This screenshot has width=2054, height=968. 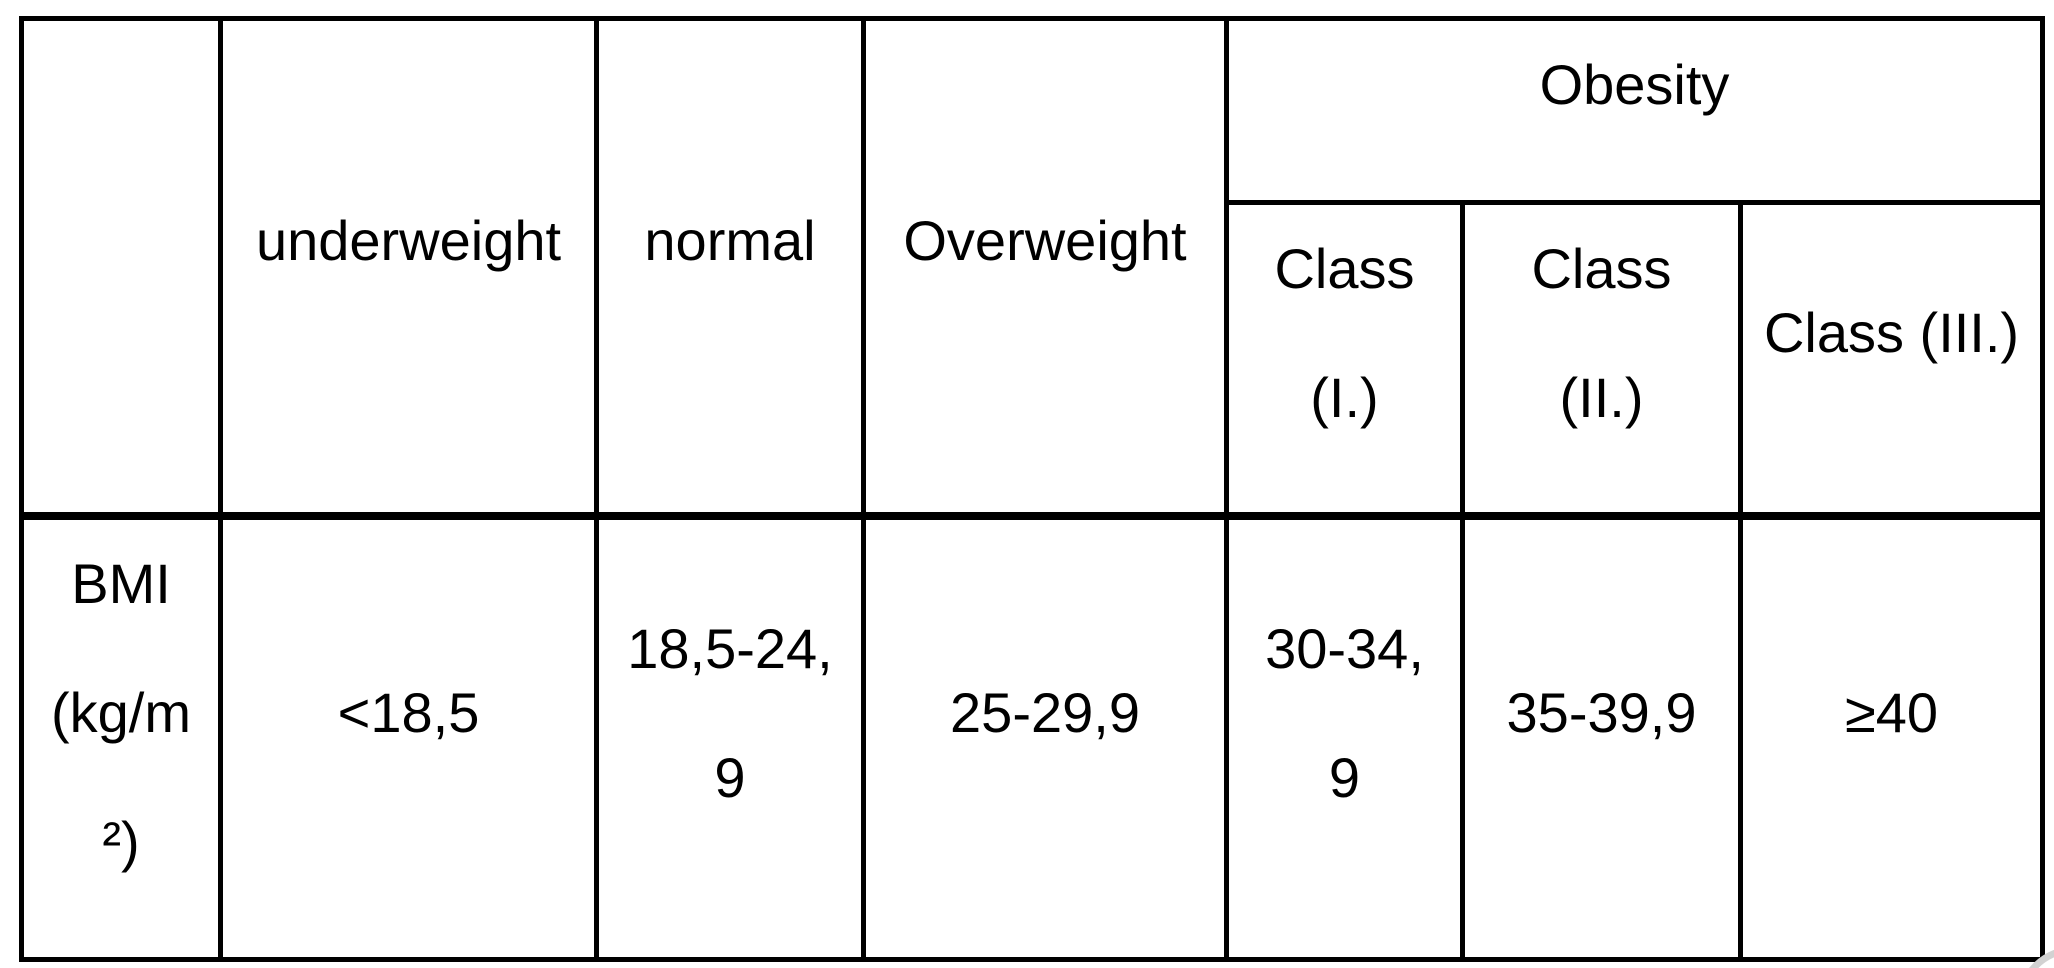 What do you see at coordinates (121, 267) in the screenshot?
I see `corner-cell` at bounding box center [121, 267].